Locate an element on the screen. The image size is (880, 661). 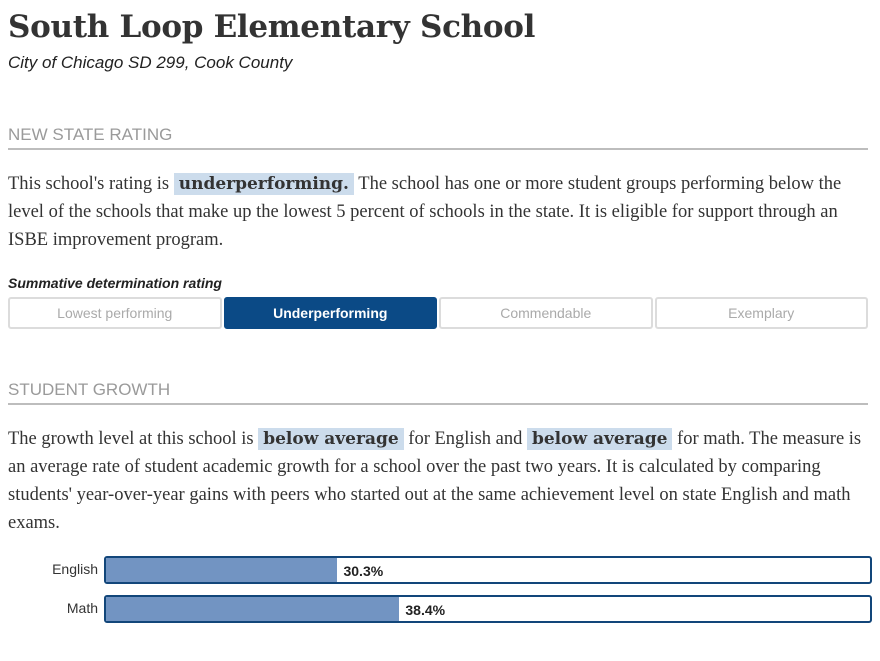
growth-text-1: The growth level at this school is is located at coordinates (131, 439).